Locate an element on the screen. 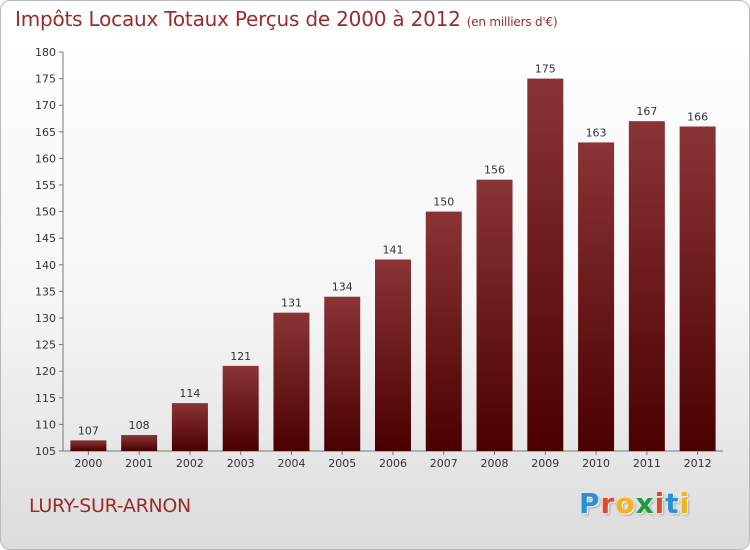 This screenshot has width=750, height=550. x-tick-label: 2005 is located at coordinates (342, 463).